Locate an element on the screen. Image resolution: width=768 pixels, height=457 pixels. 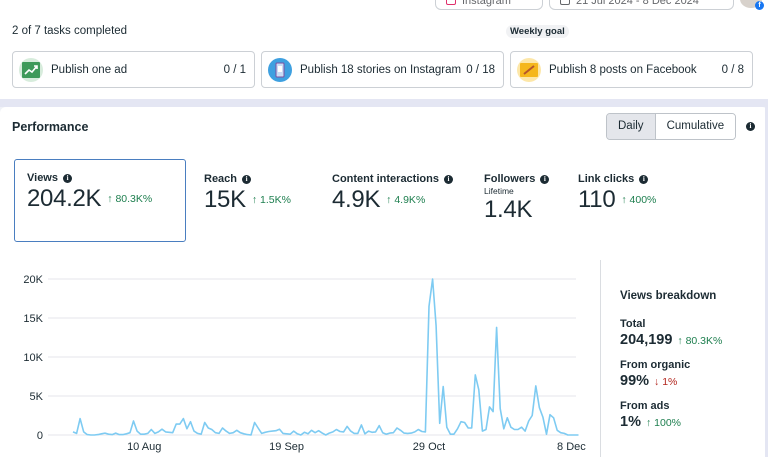
task-card-publish-stories: Publish 18 stories on Instagram 0 / 18 is located at coordinates (382, 69).